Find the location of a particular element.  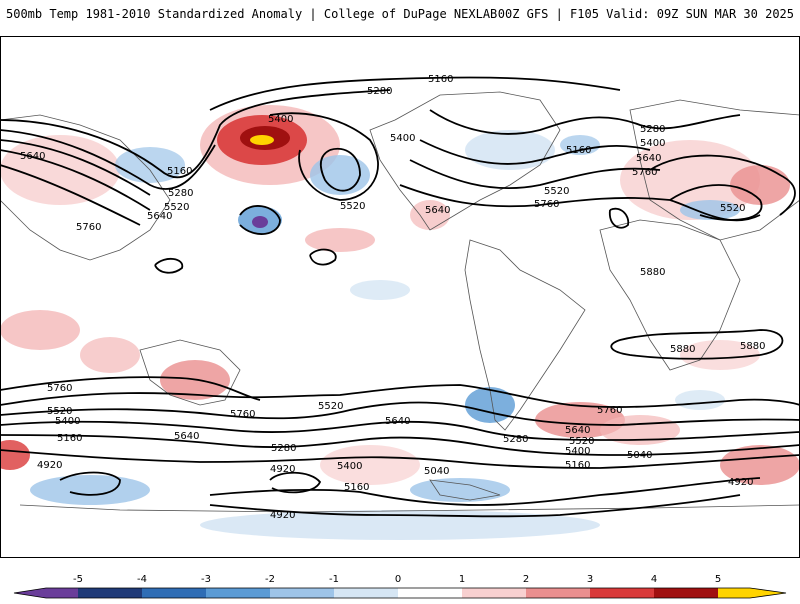

colorbar-tick-label: 0 is located at coordinates (398, 579).